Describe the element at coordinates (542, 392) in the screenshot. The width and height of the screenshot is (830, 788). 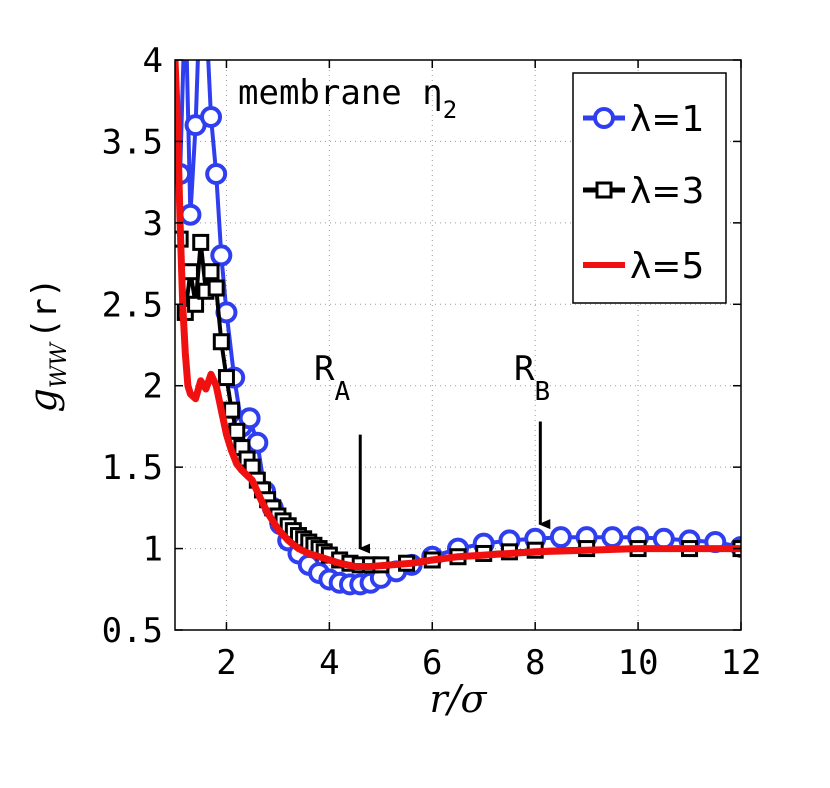
I see `rb-label-sub: B` at that location.